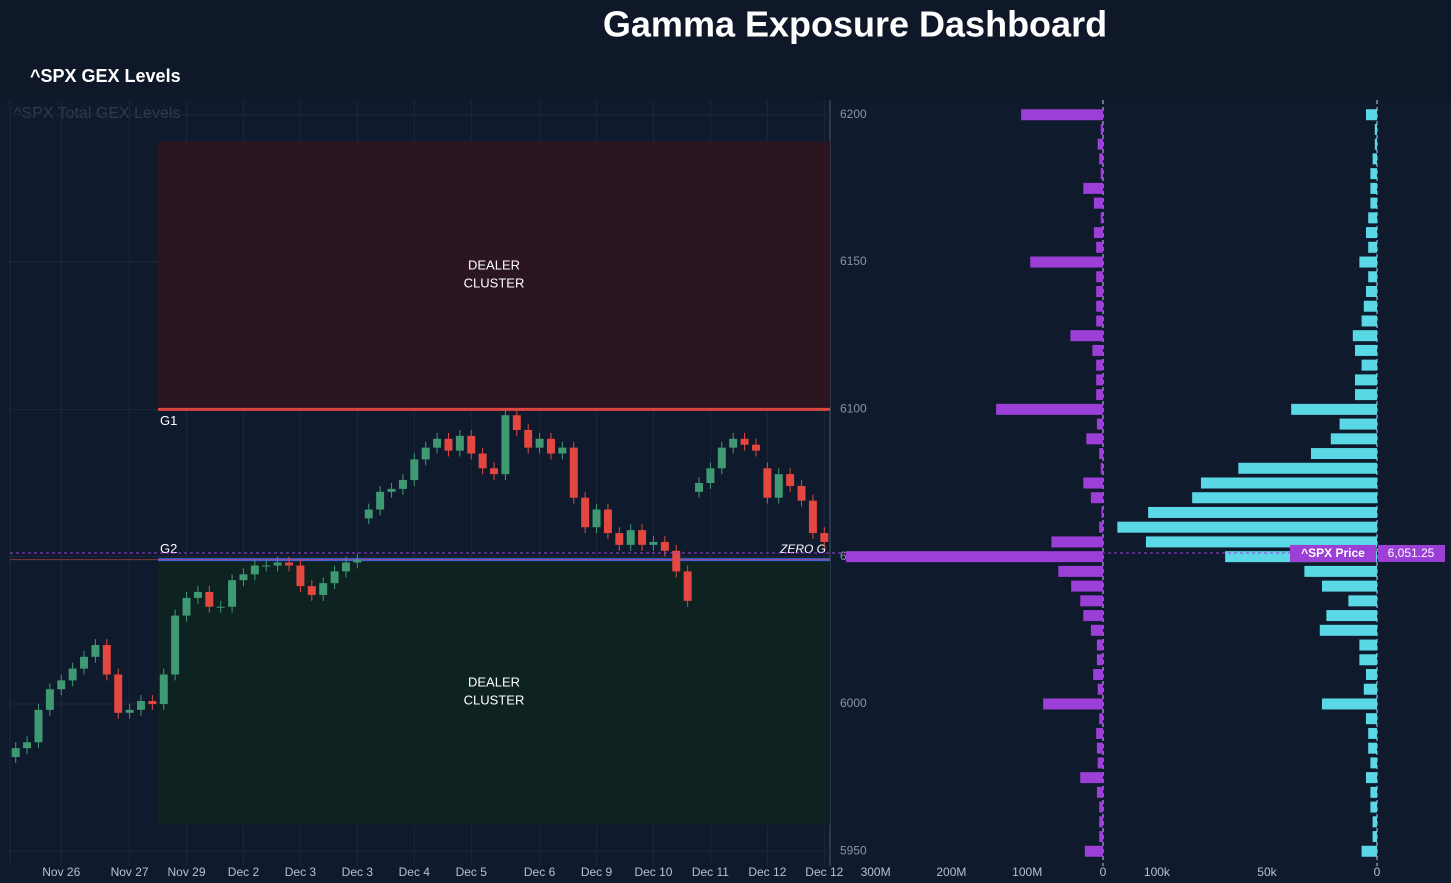 The image size is (1451, 883). Describe the element at coordinates (951, 872) in the screenshot. I see `x-tick-label: 200M` at that location.